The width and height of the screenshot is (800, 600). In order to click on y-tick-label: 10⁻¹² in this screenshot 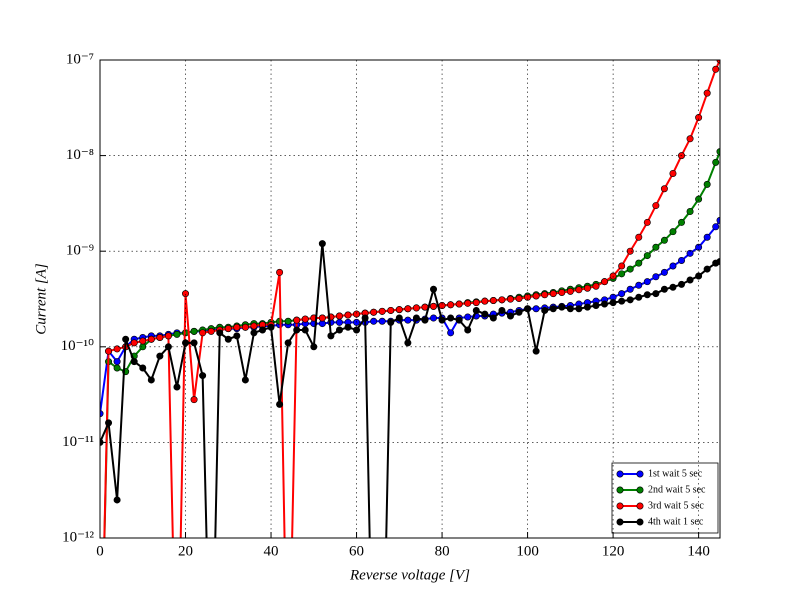, I will do `click(78, 537)`.